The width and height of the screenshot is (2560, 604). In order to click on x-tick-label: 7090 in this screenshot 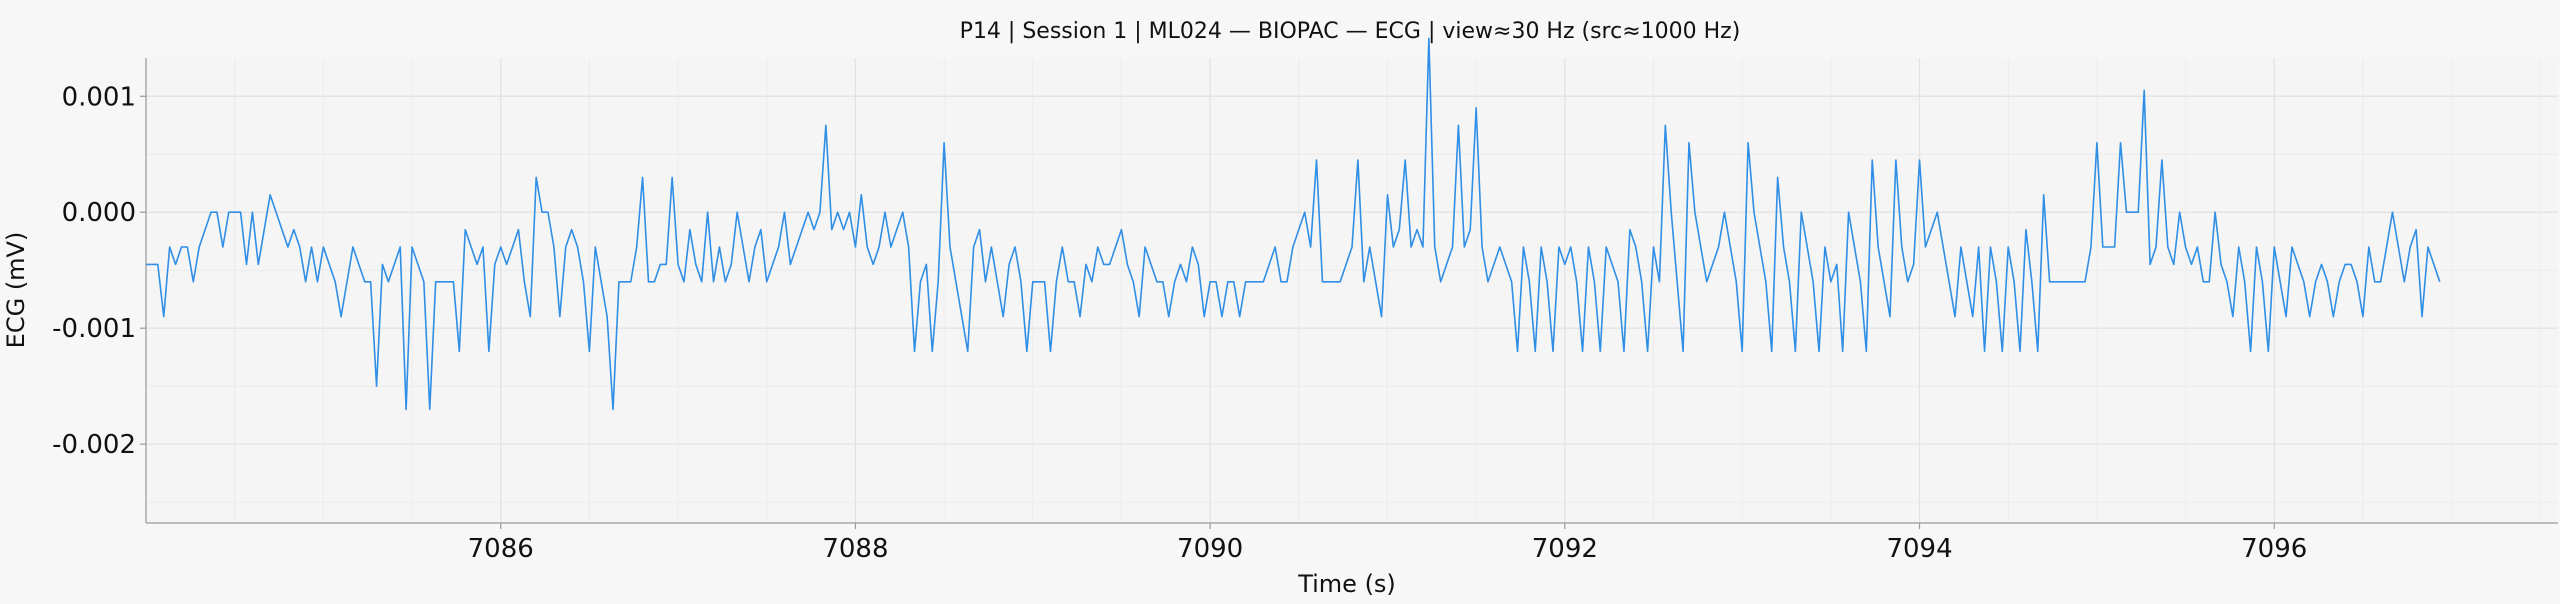, I will do `click(1210, 549)`.